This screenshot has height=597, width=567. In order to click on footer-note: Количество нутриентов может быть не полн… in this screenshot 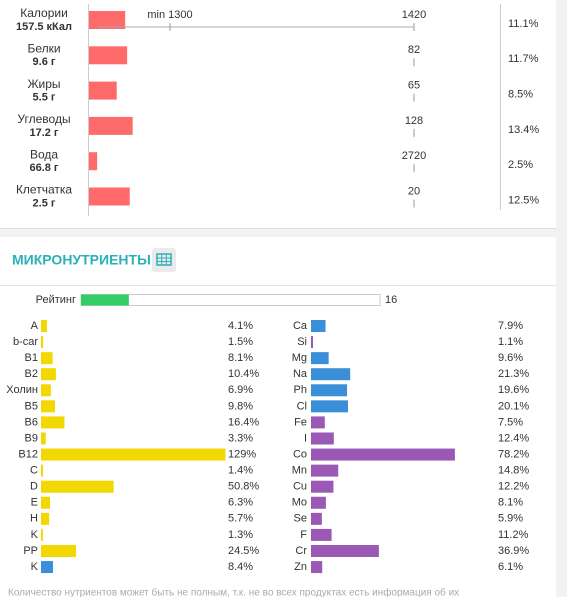, I will do `click(233, 592)`.